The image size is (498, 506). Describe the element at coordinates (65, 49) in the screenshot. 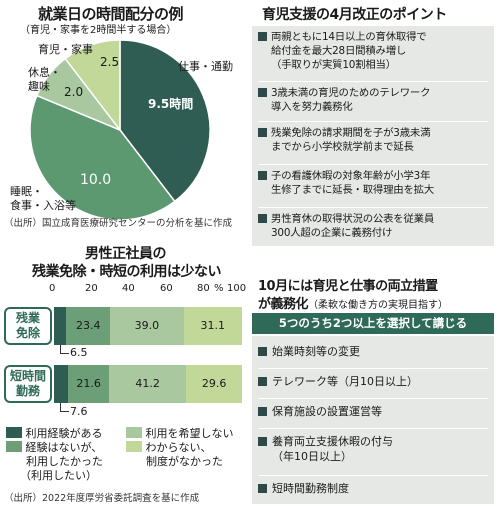

I see `pie-label-child: 育児・家事` at that location.